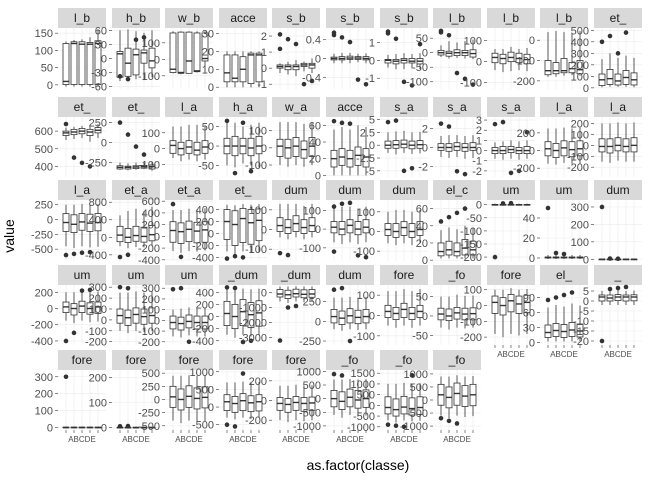 The width and height of the screenshot is (672, 480). Describe the element at coordinates (242, 275) in the screenshot. I see `facet-strip-label: _dum` at that location.